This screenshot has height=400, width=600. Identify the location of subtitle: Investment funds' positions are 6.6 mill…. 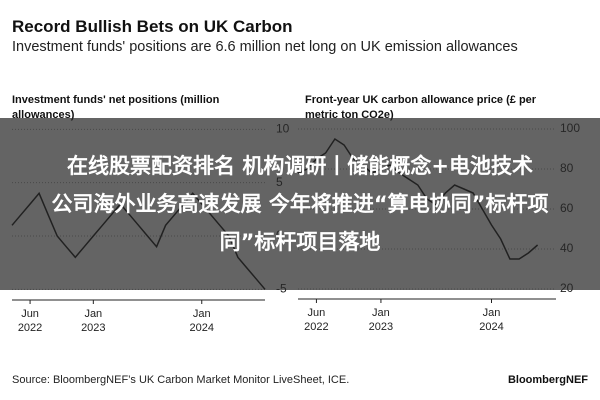
(265, 47).